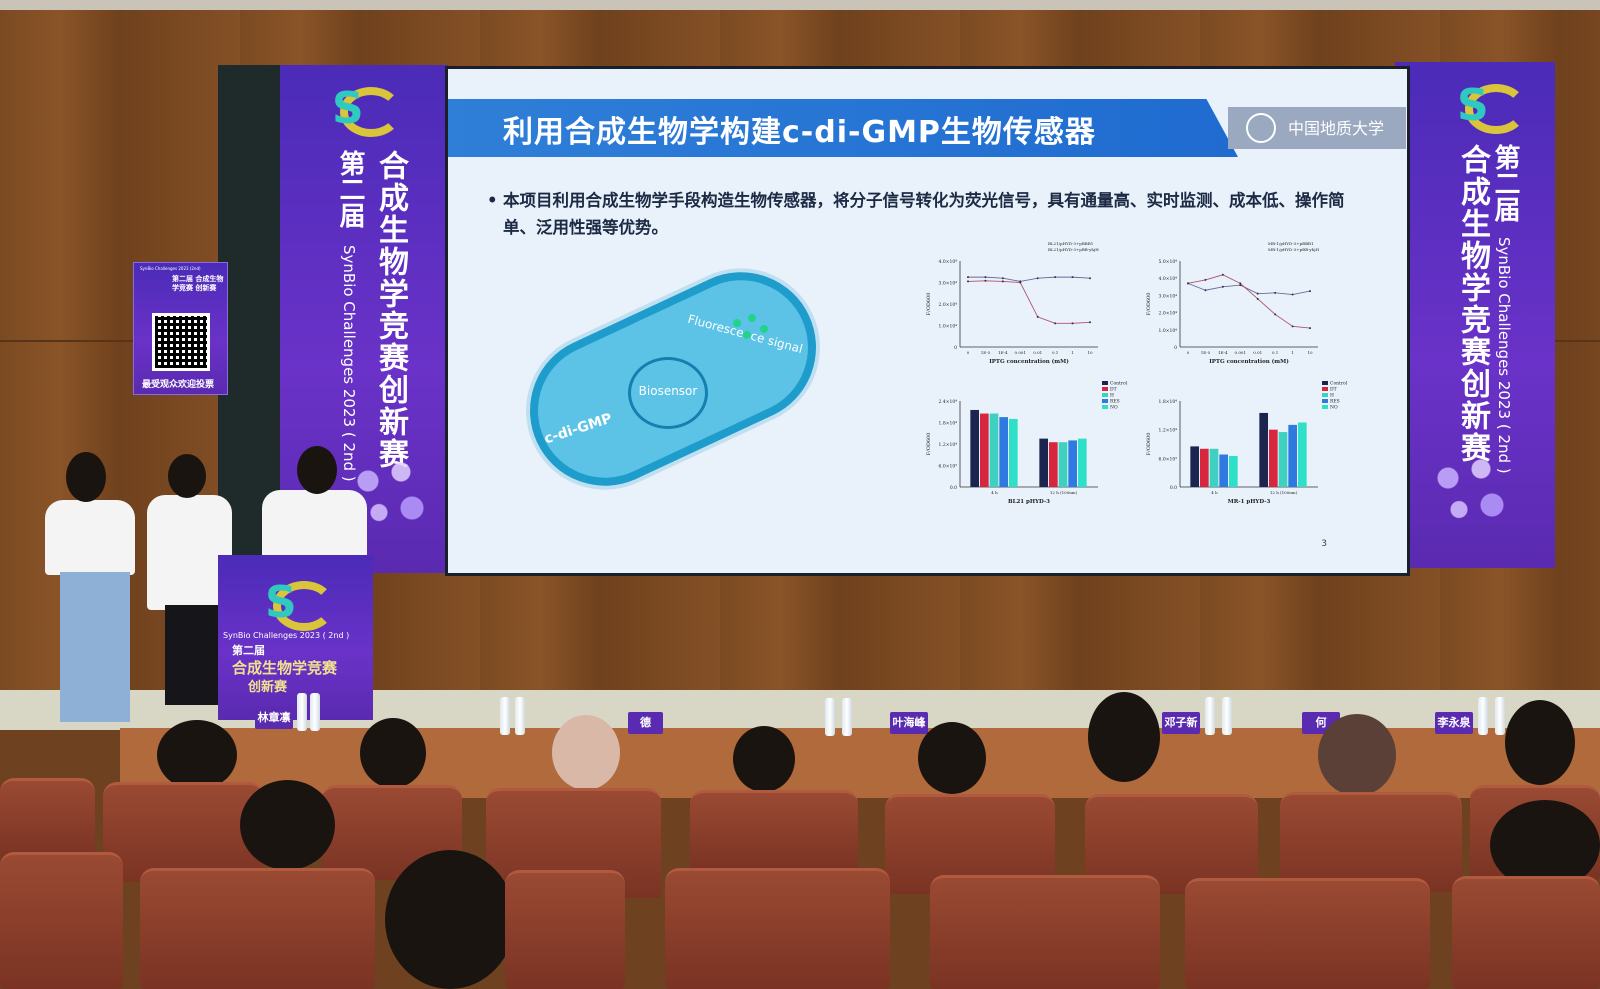 This screenshot has width=1600, height=989. Describe the element at coordinates (1223, 352) in the screenshot. I see `x-tick-label: 1E-4` at that location.